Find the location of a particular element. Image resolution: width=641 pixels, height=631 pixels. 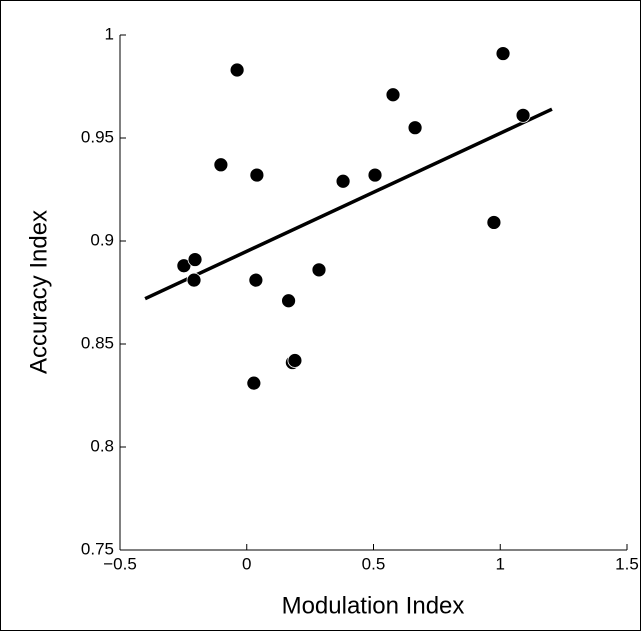

x-tick-label: 0 is located at coordinates (246, 563).